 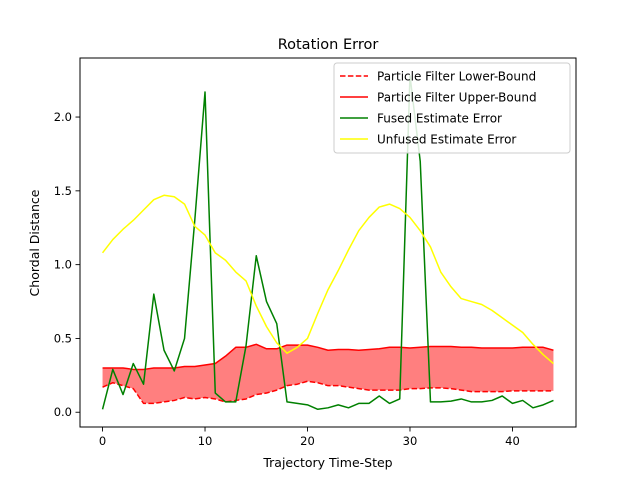 What do you see at coordinates (328, 45) in the screenshot?
I see `chart-title: Rotation Error` at bounding box center [328, 45].